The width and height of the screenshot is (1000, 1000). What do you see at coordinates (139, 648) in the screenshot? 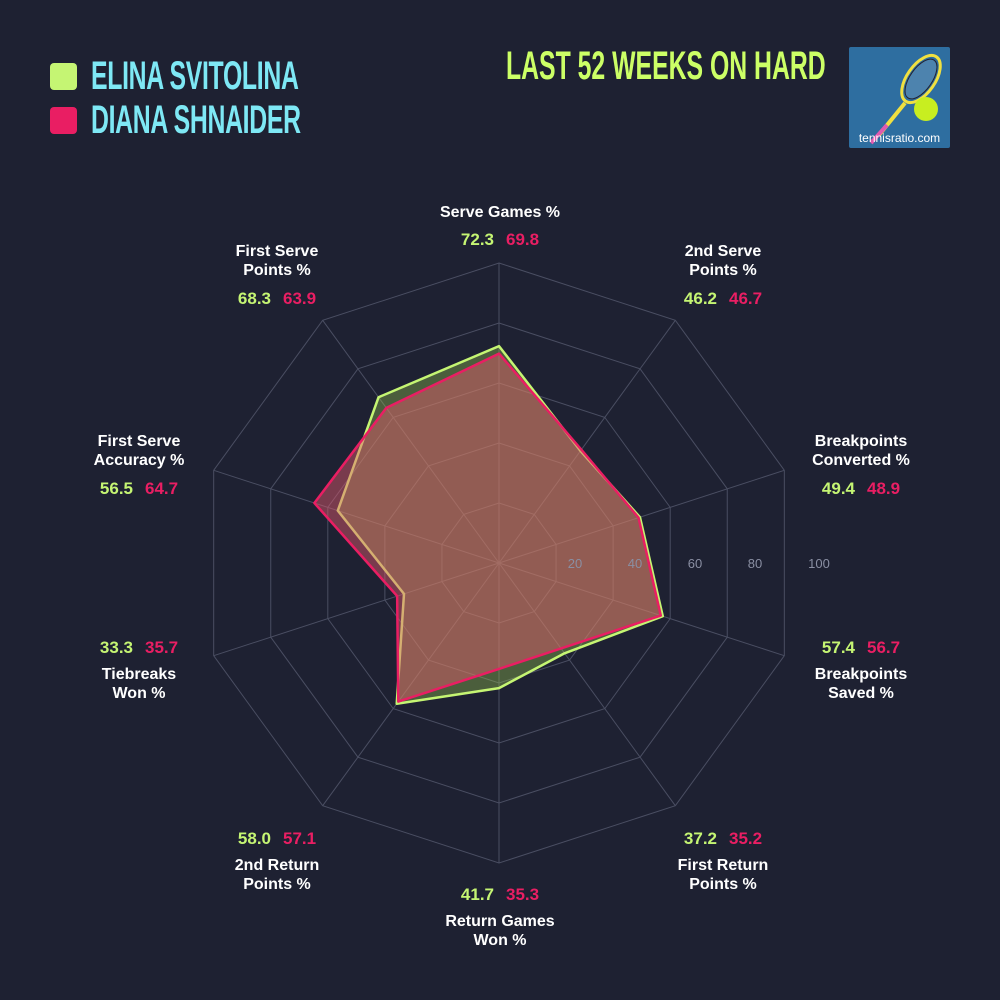
I see `value-labels: 33.3 35.7` at bounding box center [139, 648].